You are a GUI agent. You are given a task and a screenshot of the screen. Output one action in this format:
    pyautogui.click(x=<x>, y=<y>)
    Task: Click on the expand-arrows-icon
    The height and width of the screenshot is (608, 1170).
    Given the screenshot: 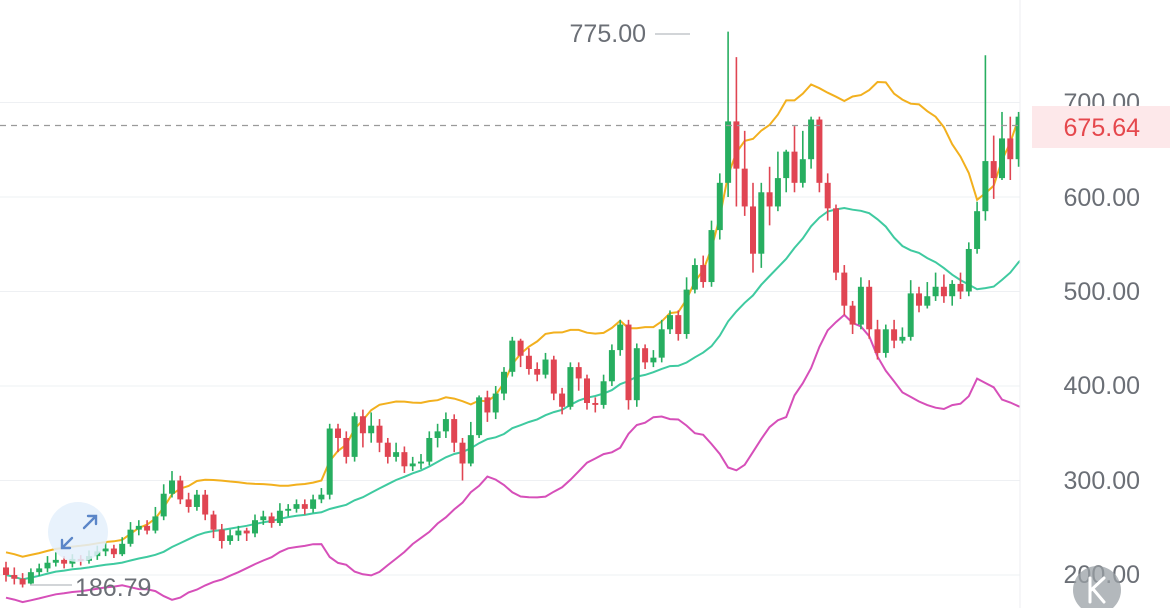 What is the action you would take?
    pyautogui.click(x=79, y=532)
    